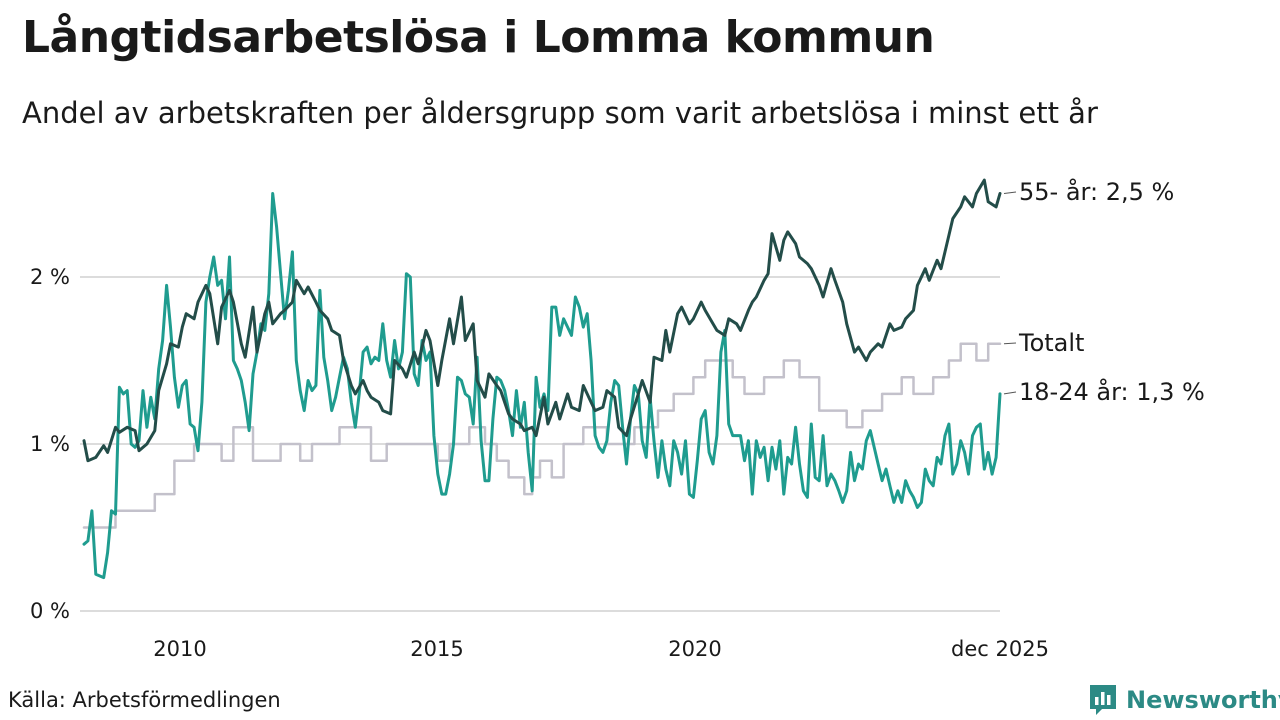 Image resolution: width=1280 pixels, height=720 pixels. I want to click on x-tick-label: 2010, so click(179, 649).